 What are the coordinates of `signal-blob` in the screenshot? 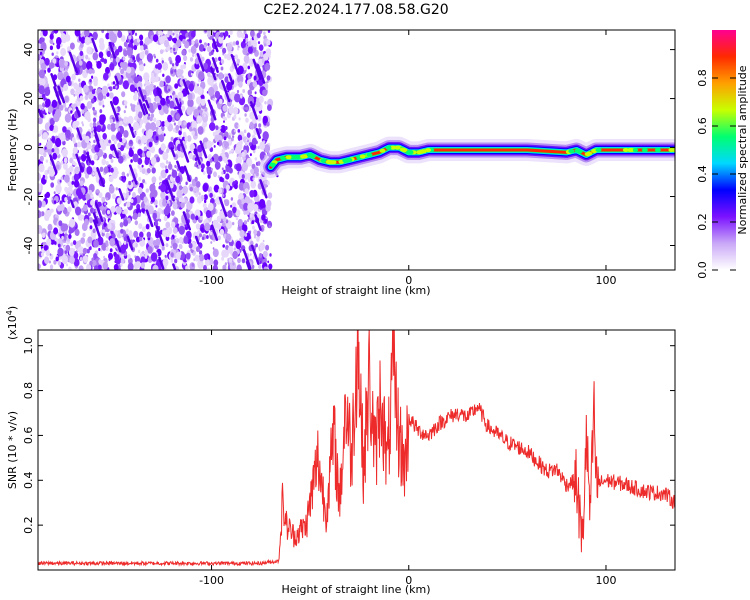 It's located at (571, 151).